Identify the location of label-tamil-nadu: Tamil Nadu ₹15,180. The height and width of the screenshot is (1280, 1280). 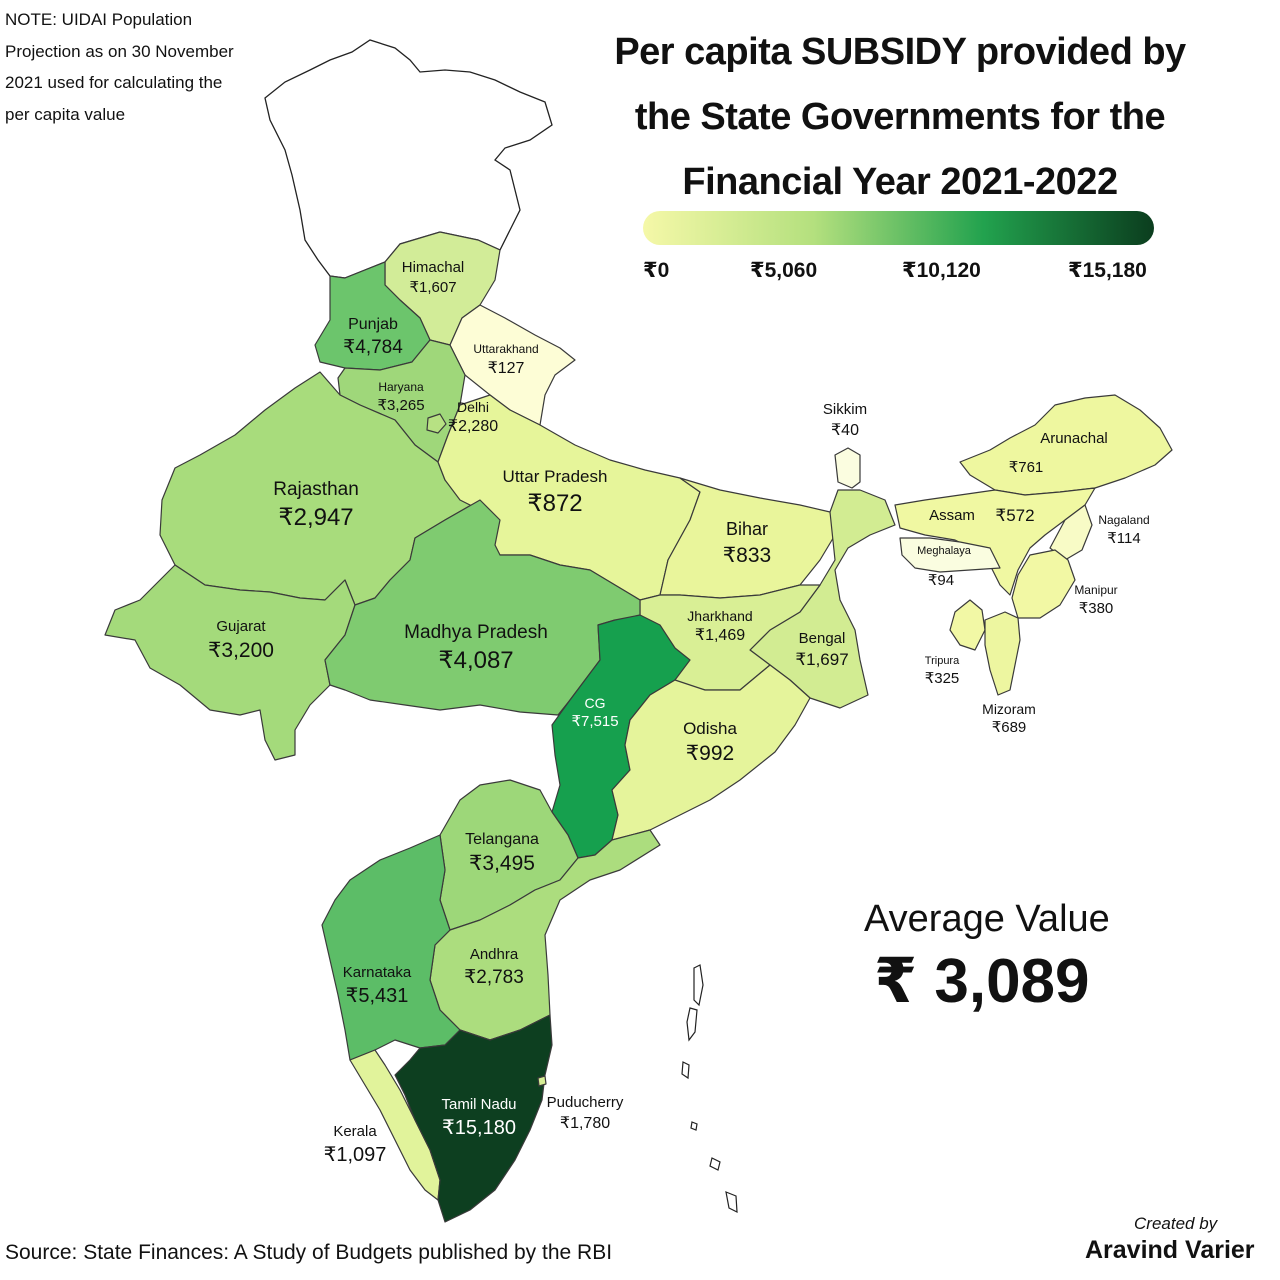
(479, 1117).